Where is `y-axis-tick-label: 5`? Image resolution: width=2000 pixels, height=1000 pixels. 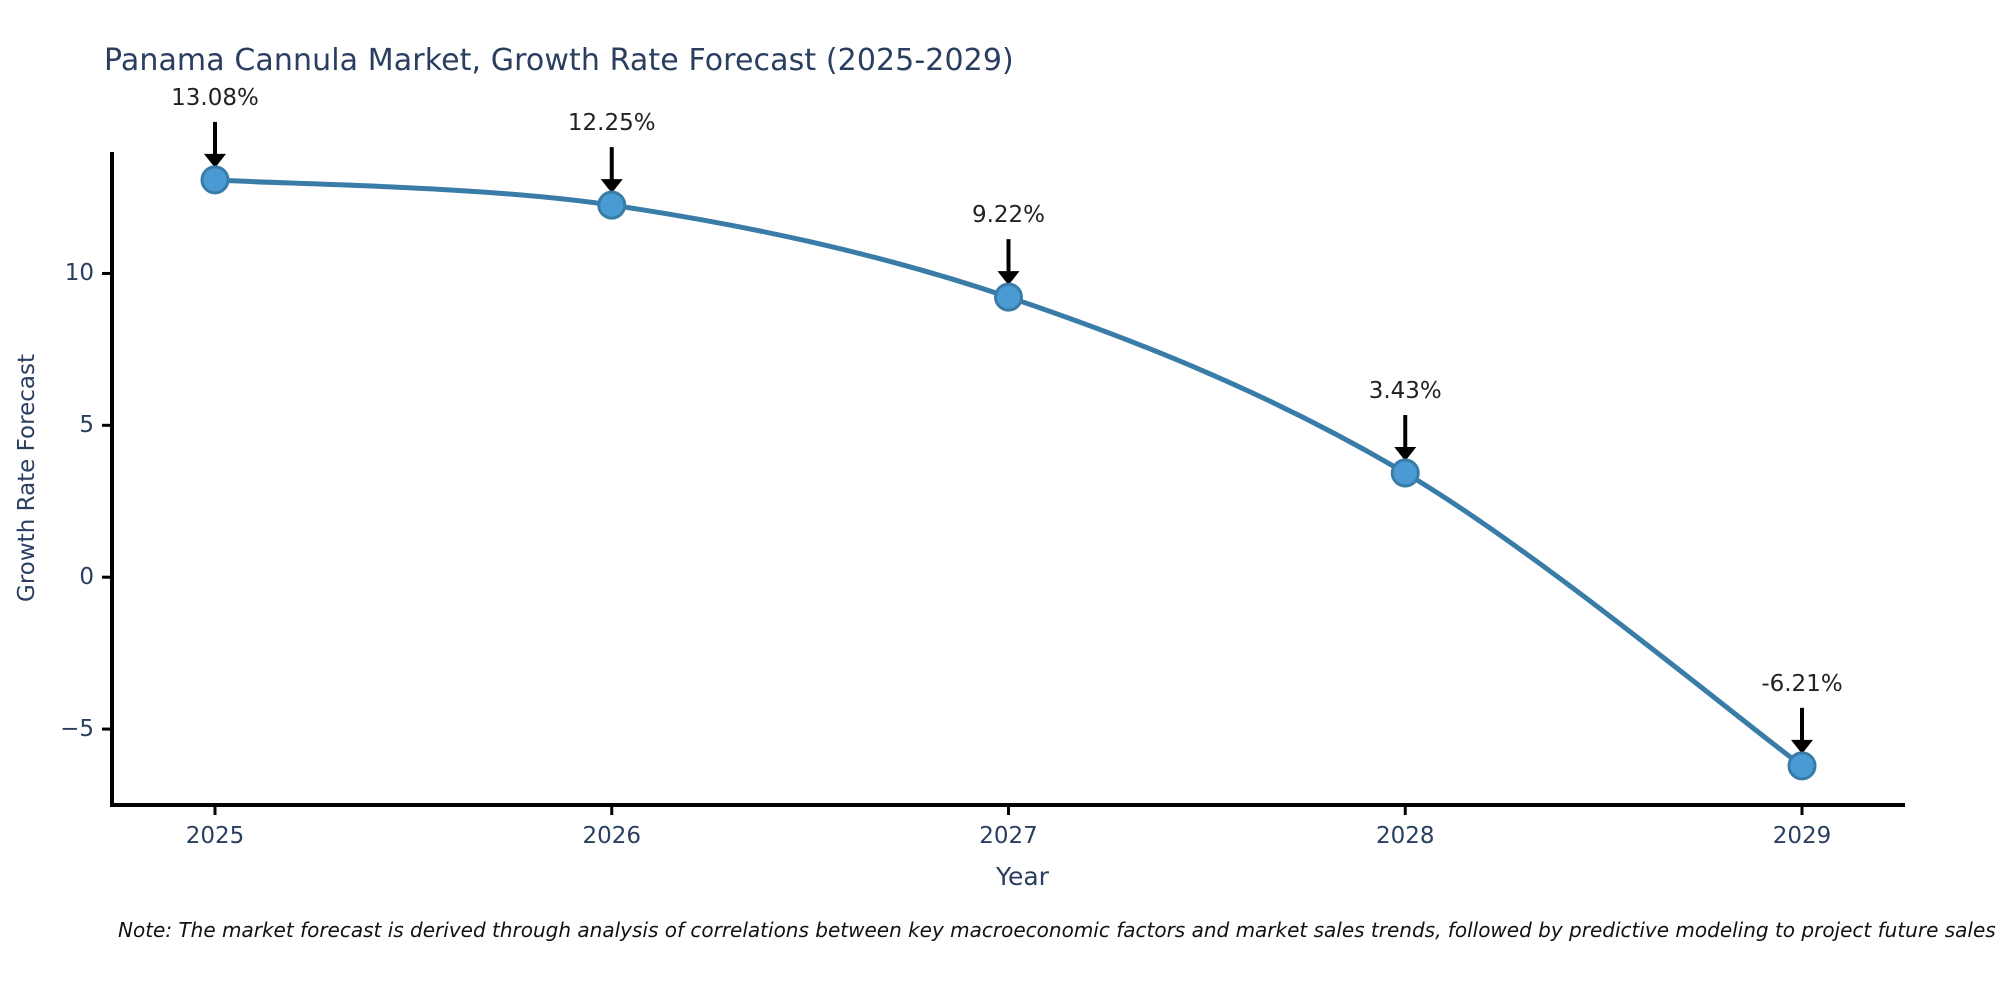
y-axis-tick-label: 5 is located at coordinates (86, 425).